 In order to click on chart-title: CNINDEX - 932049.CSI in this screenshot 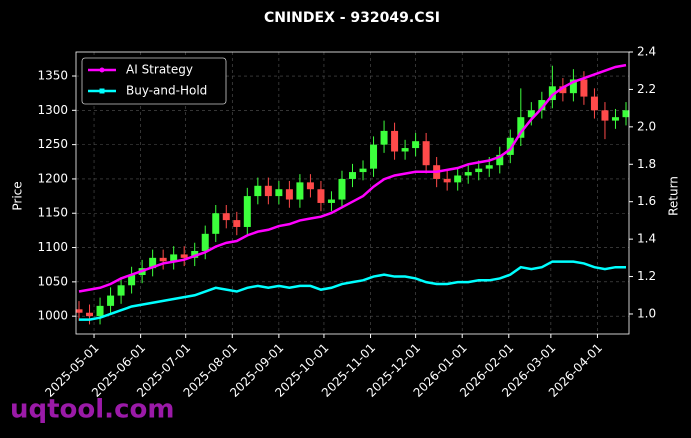, I will do `click(352, 18)`.